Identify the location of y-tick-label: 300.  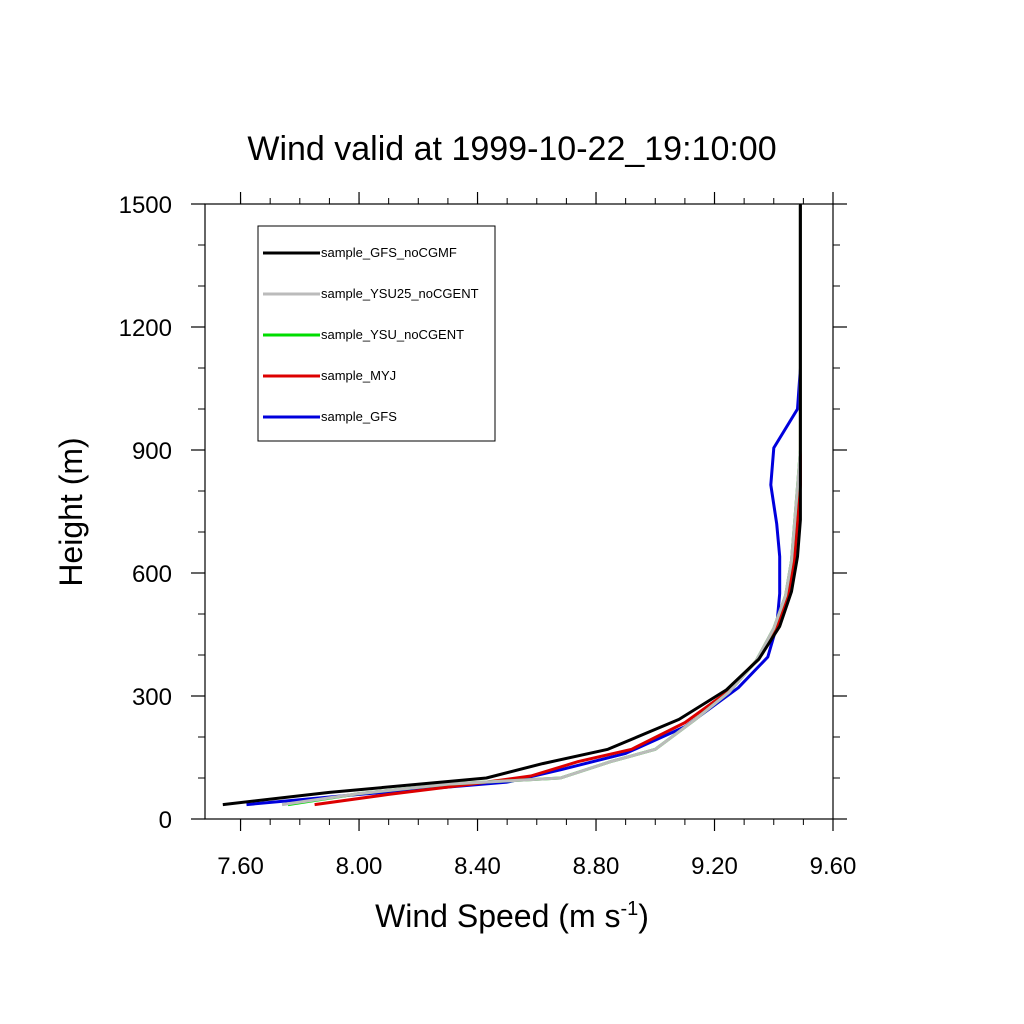
(152, 697).